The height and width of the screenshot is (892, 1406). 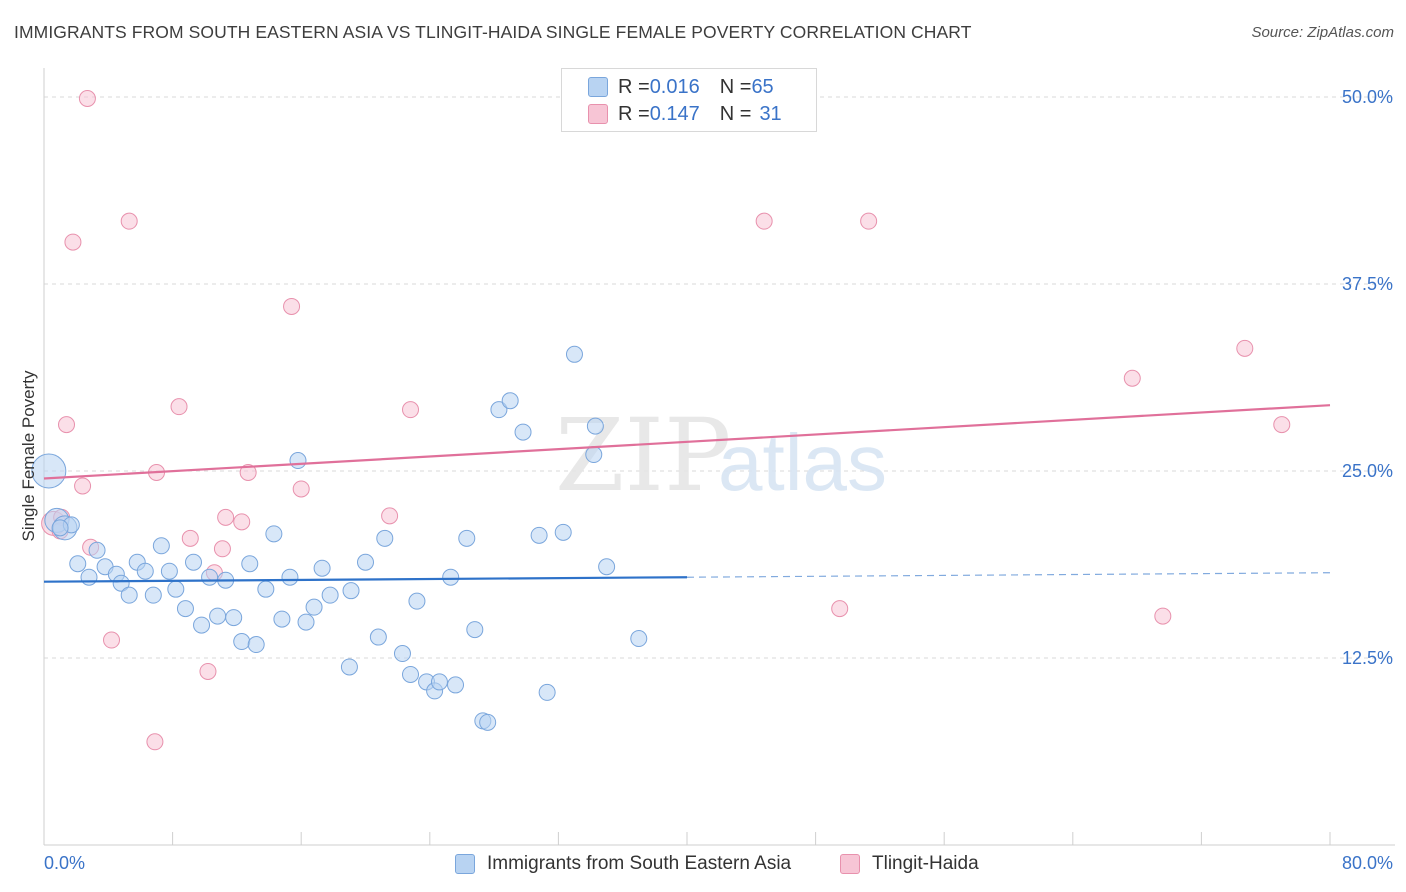 What do you see at coordinates (639, 863) in the screenshot?
I see `legend-label-sea: Immigrants from South Eastern Asia` at bounding box center [639, 863].